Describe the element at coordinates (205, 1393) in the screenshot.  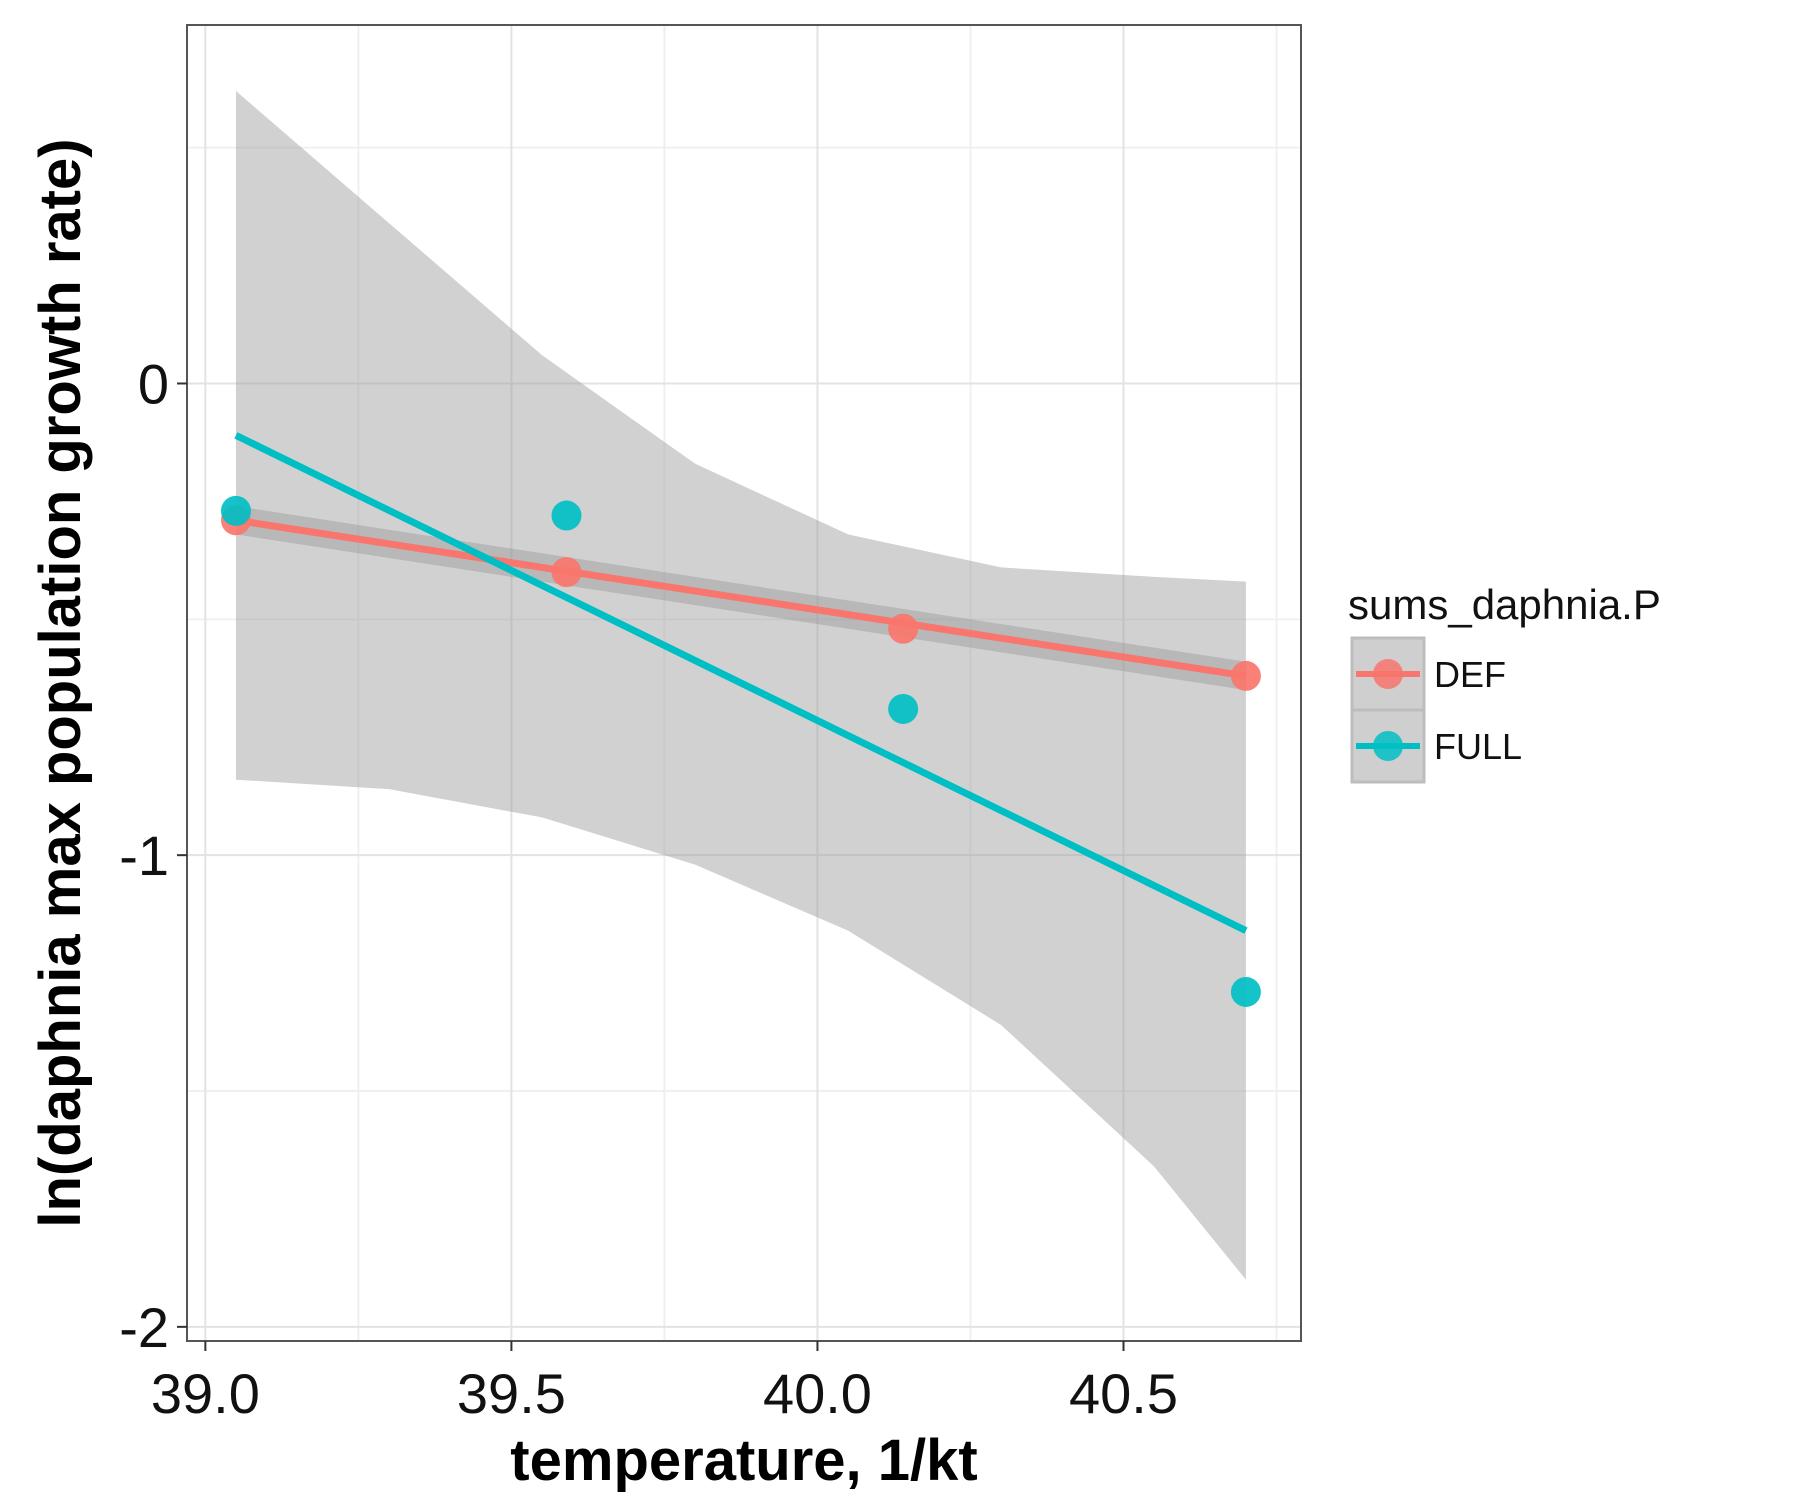
I see `x-tick-label: 39.0` at that location.